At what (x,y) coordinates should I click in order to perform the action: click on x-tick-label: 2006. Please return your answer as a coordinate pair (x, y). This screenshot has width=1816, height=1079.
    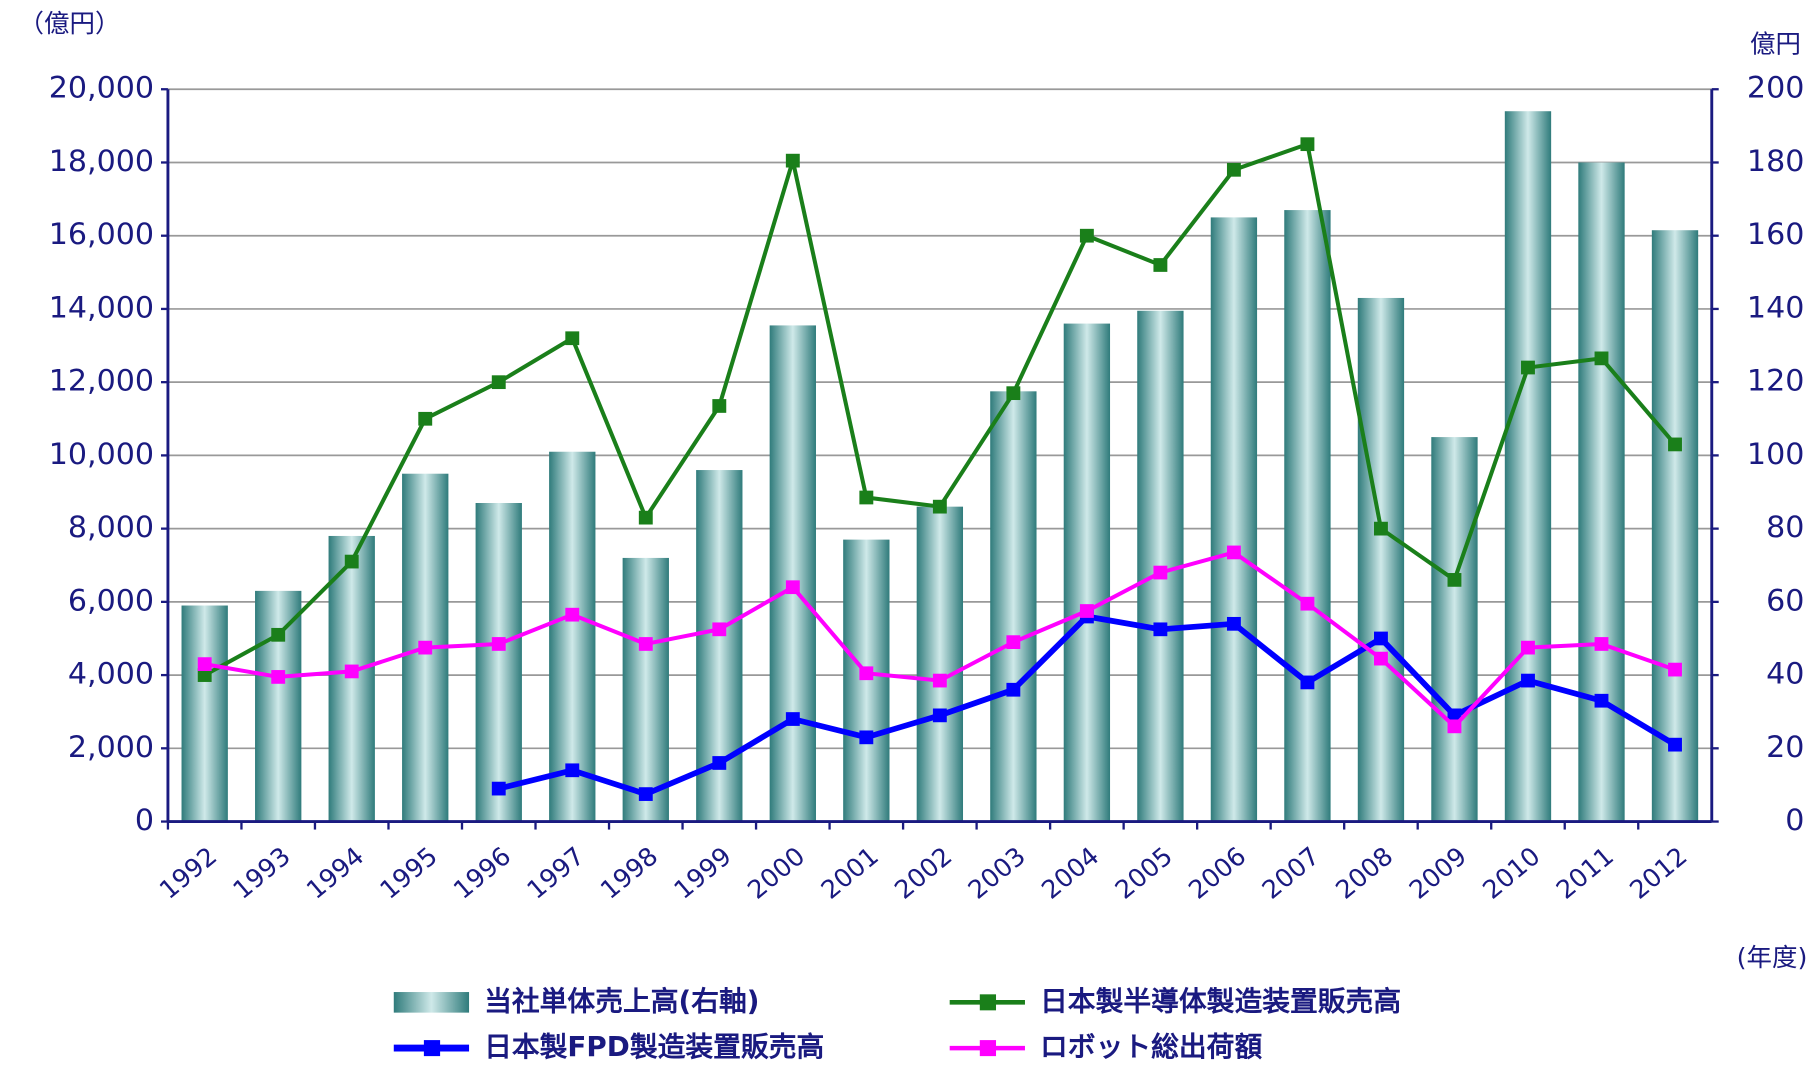
    Looking at the image, I should click on (1217, 873).